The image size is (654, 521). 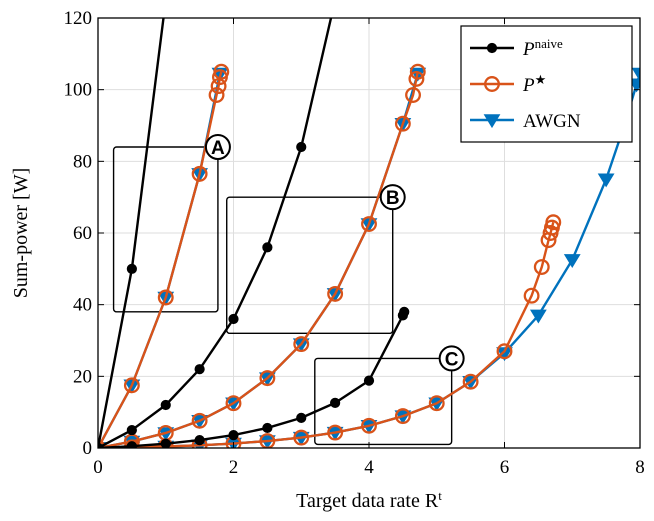 What do you see at coordinates (640, 467) in the screenshot?
I see `x-tick-label: 8` at bounding box center [640, 467].